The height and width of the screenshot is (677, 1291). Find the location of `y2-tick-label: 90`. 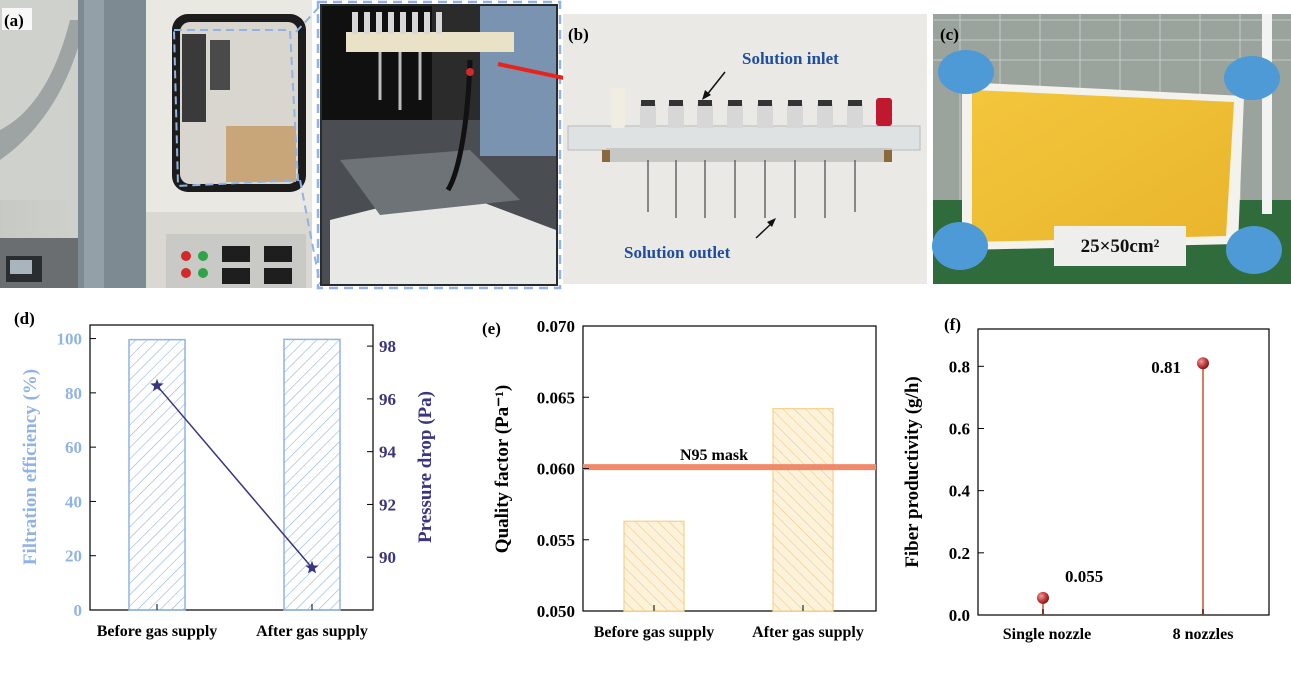

y2-tick-label: 90 is located at coordinates (387, 557).